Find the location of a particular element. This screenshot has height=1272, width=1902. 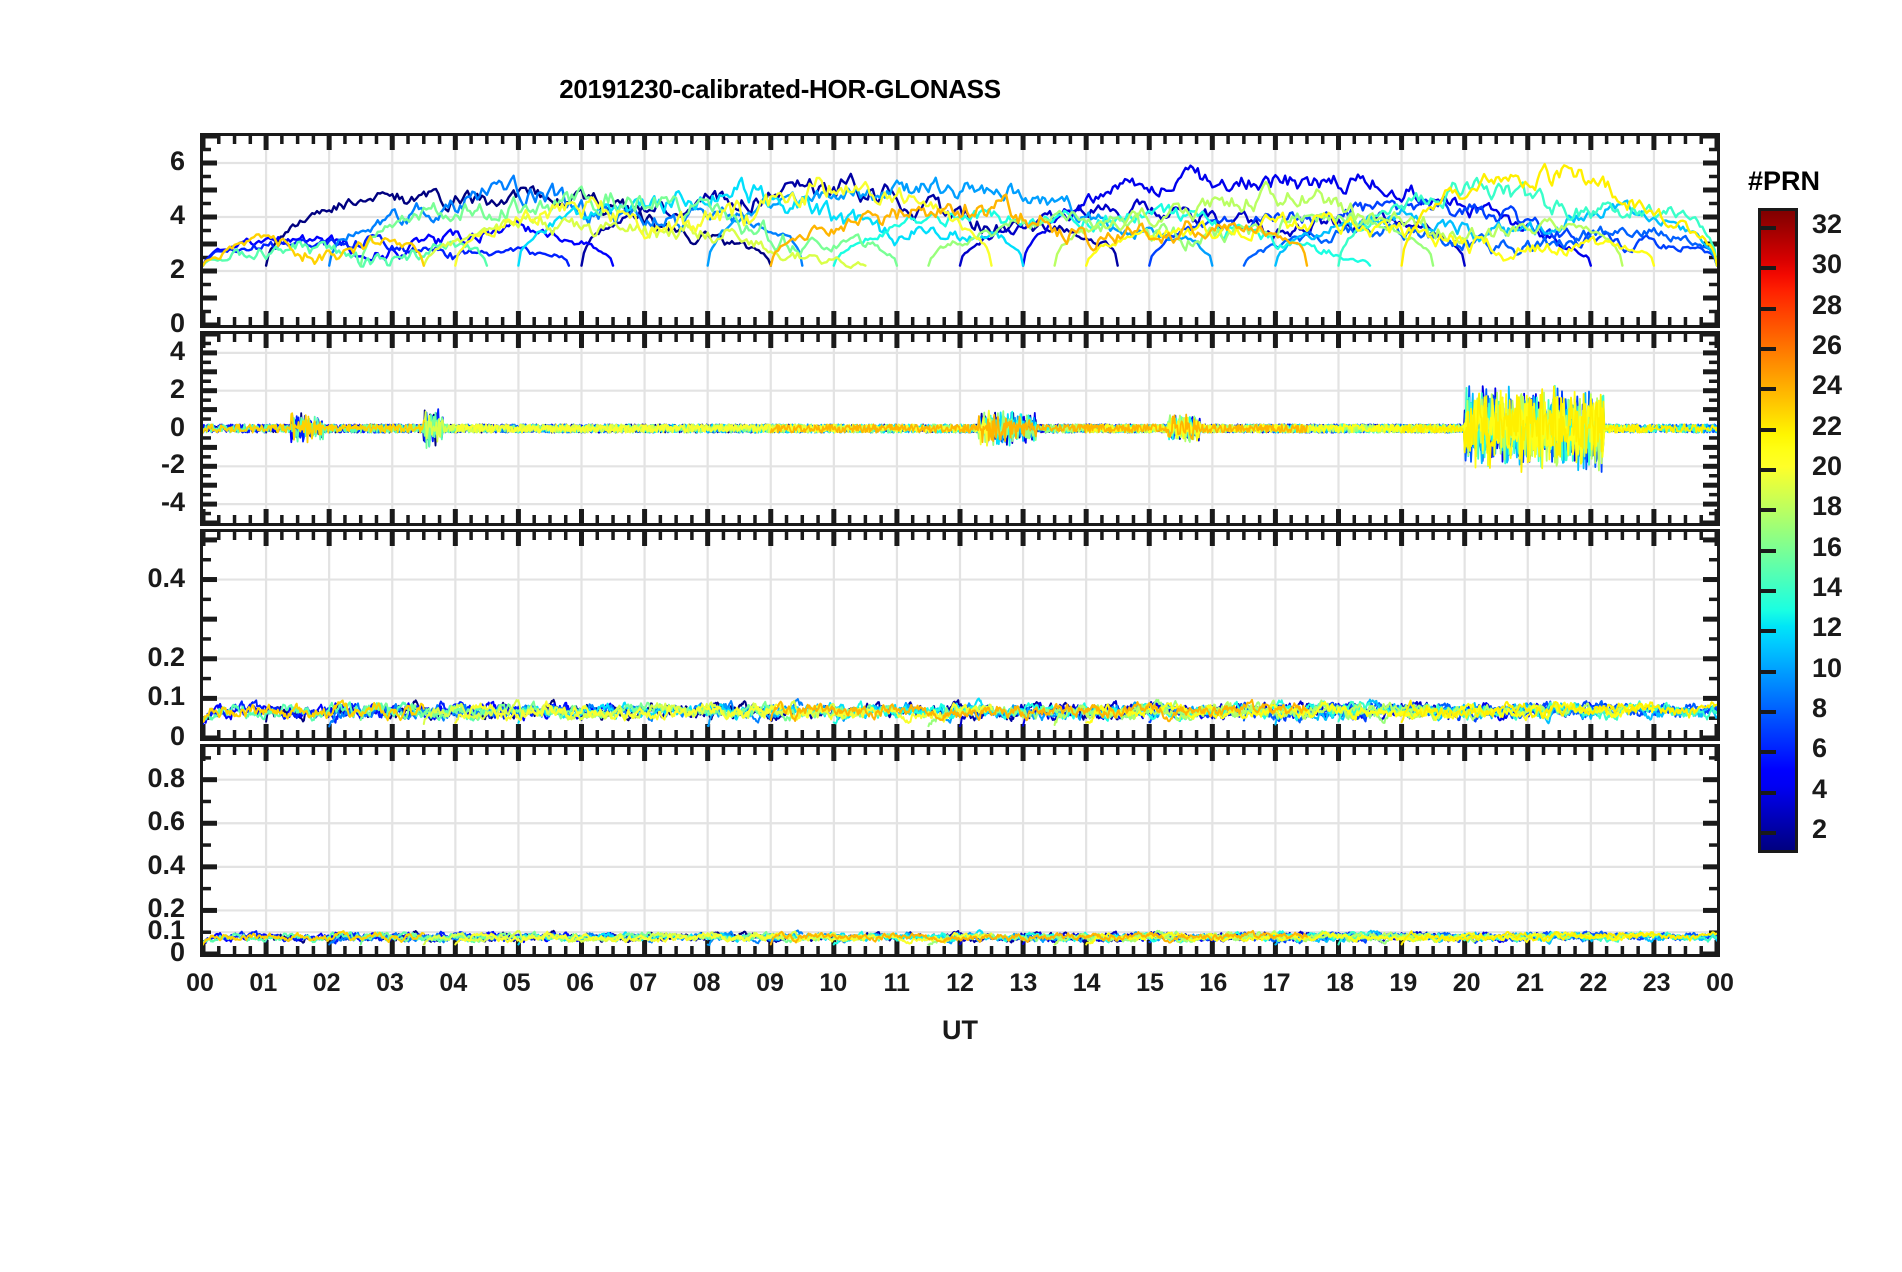

xtick-label: 10 is located at coordinates (833, 983).